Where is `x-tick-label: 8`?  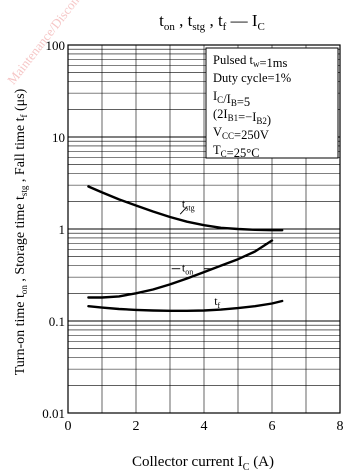
x-tick-label: 8 is located at coordinates (340, 426).